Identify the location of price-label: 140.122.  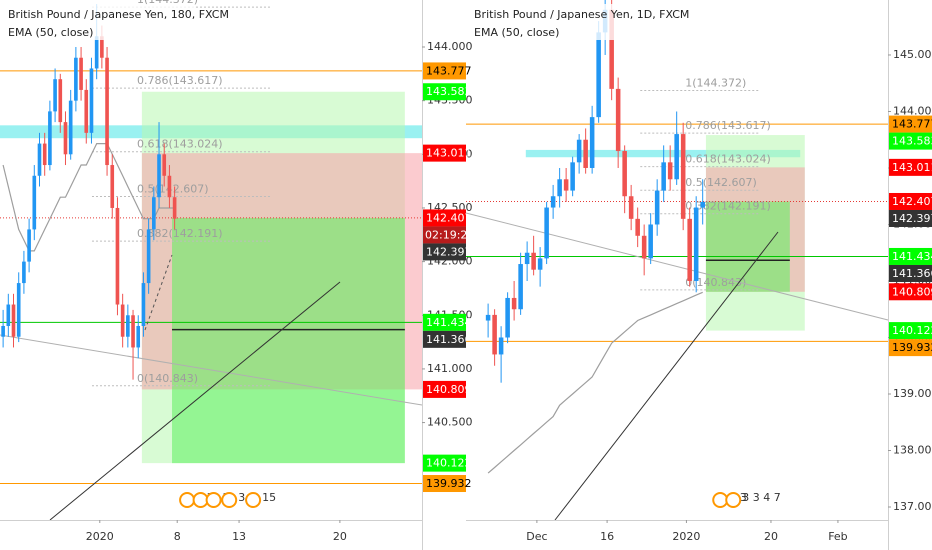
(449, 463).